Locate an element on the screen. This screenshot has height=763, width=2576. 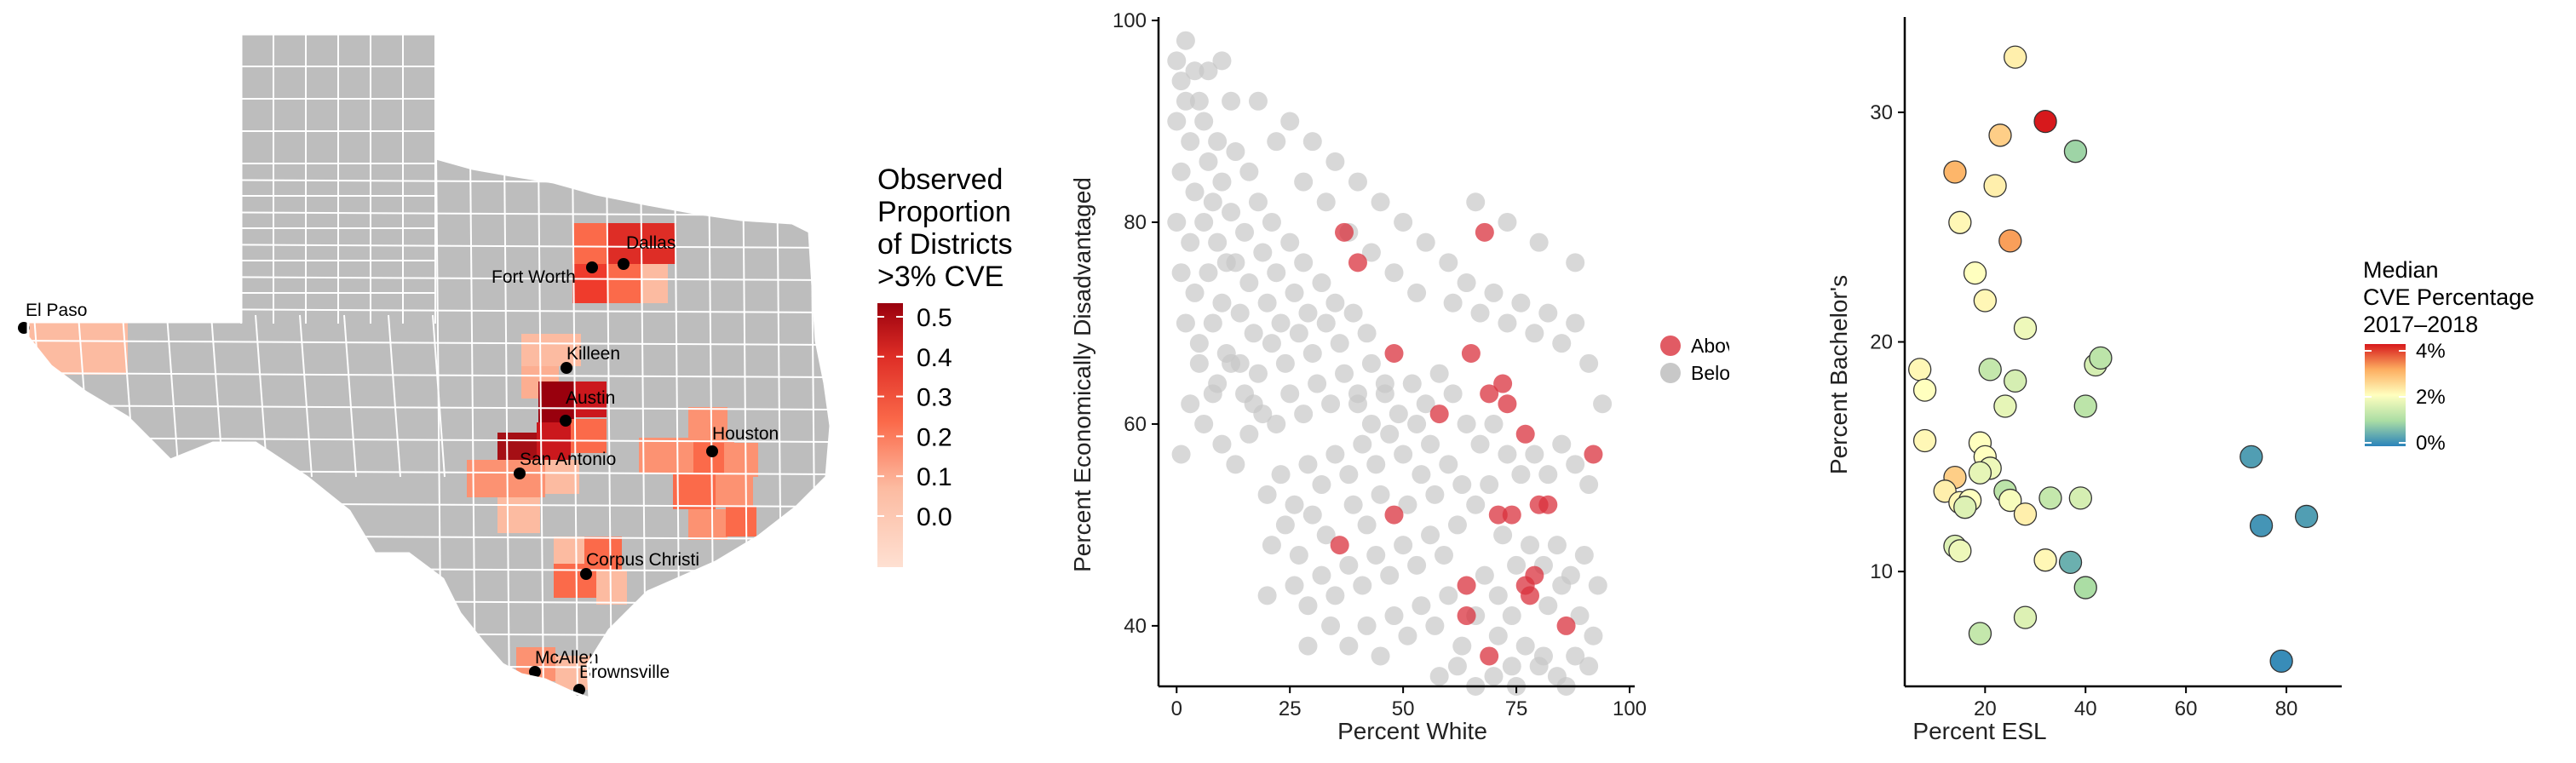
s1-y-axis-title: Percent Economically Disadvantaged is located at coordinates (1082, 374).